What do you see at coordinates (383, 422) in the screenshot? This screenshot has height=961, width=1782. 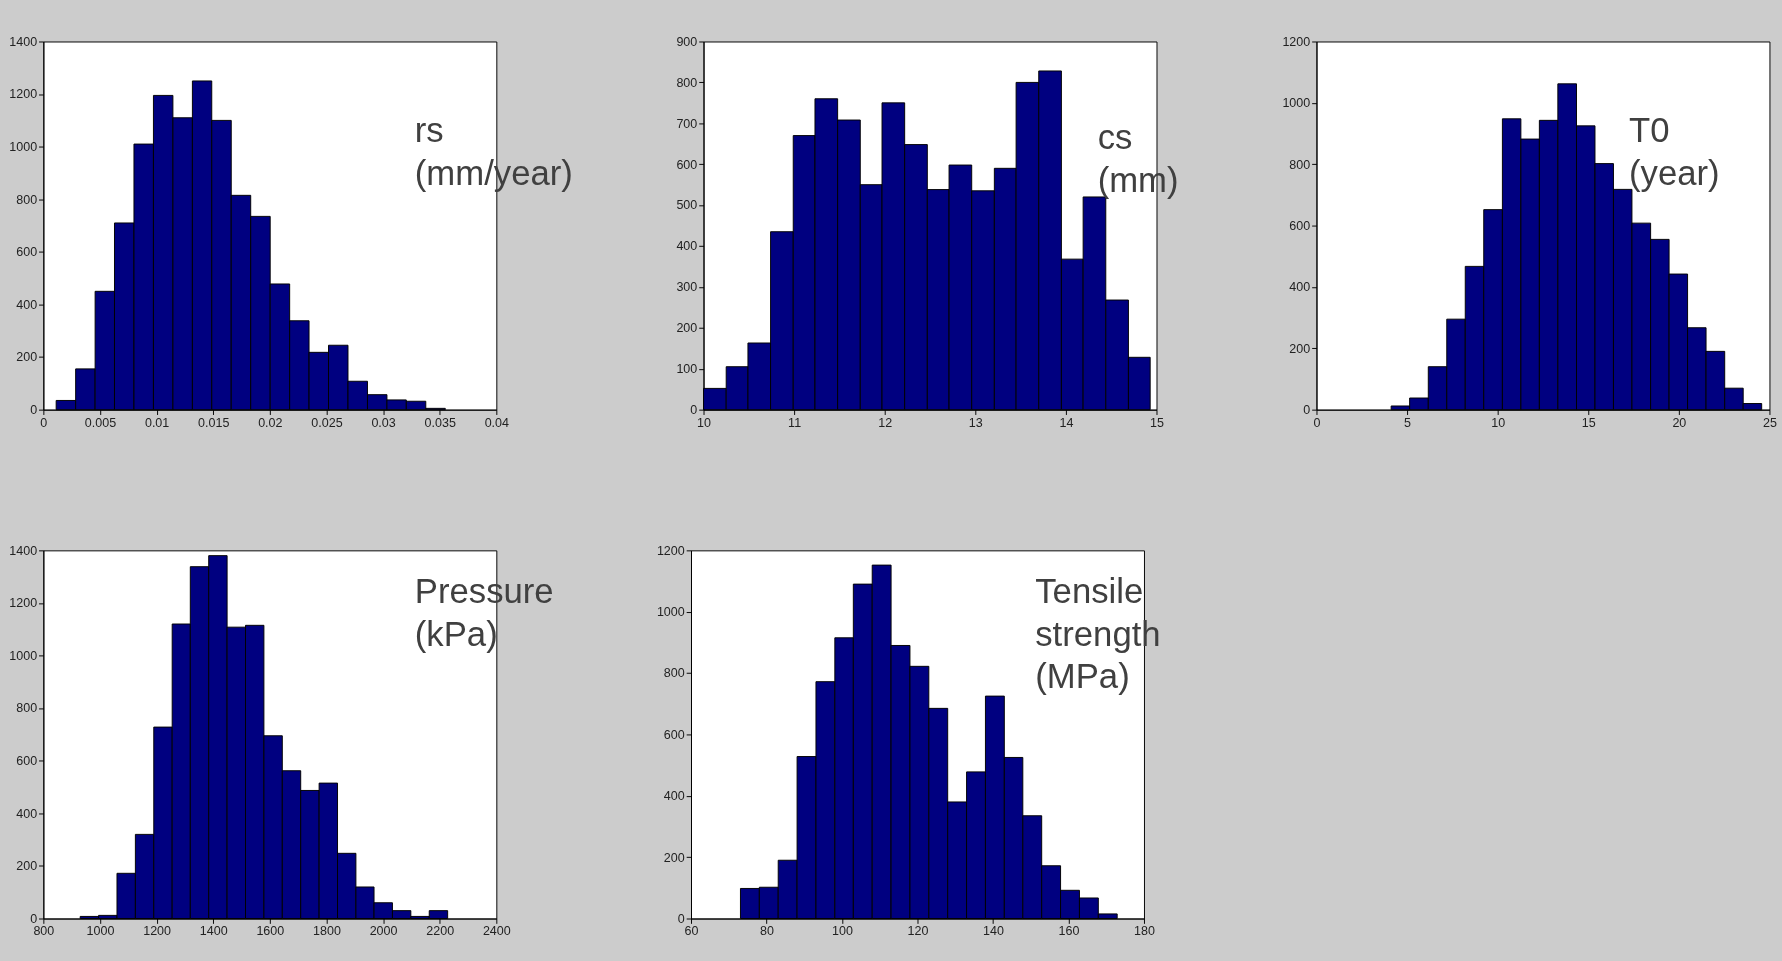 I see `x-tick-label: 0.03` at bounding box center [383, 422].